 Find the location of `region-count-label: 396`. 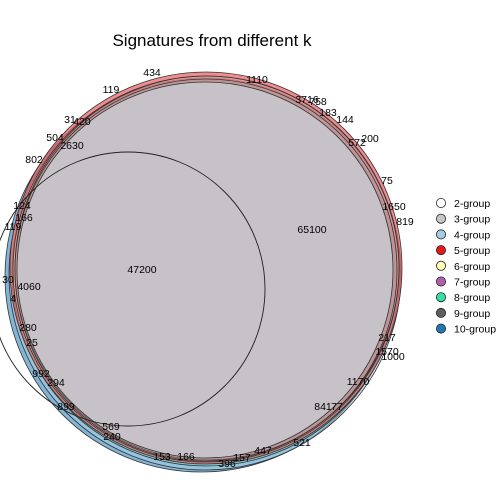

region-count-label: 396 is located at coordinates (227, 464).